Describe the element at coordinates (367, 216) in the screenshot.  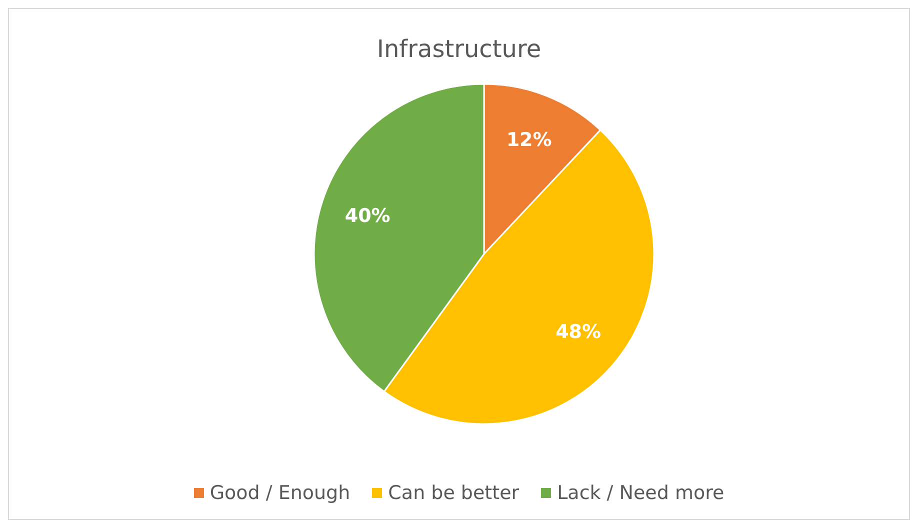
I see `data-label: 40%` at that location.